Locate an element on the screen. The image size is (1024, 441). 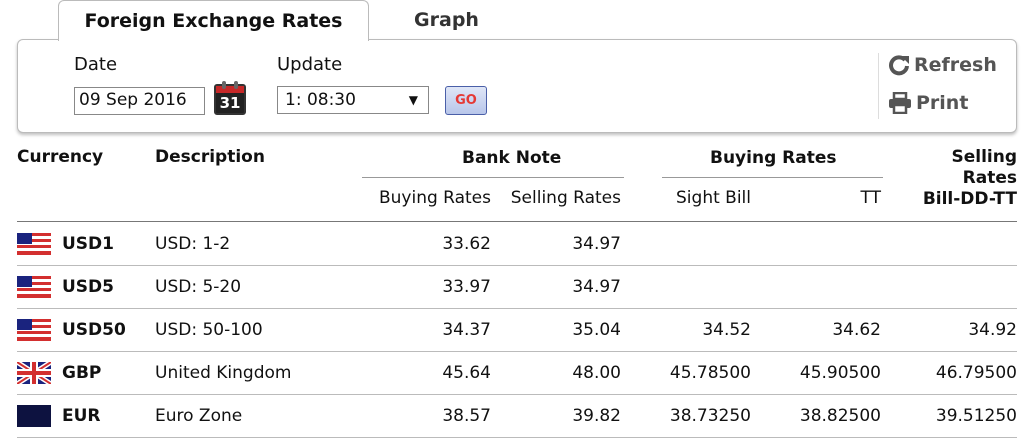
bn-buying-value: 45.64 is located at coordinates (466, 373).